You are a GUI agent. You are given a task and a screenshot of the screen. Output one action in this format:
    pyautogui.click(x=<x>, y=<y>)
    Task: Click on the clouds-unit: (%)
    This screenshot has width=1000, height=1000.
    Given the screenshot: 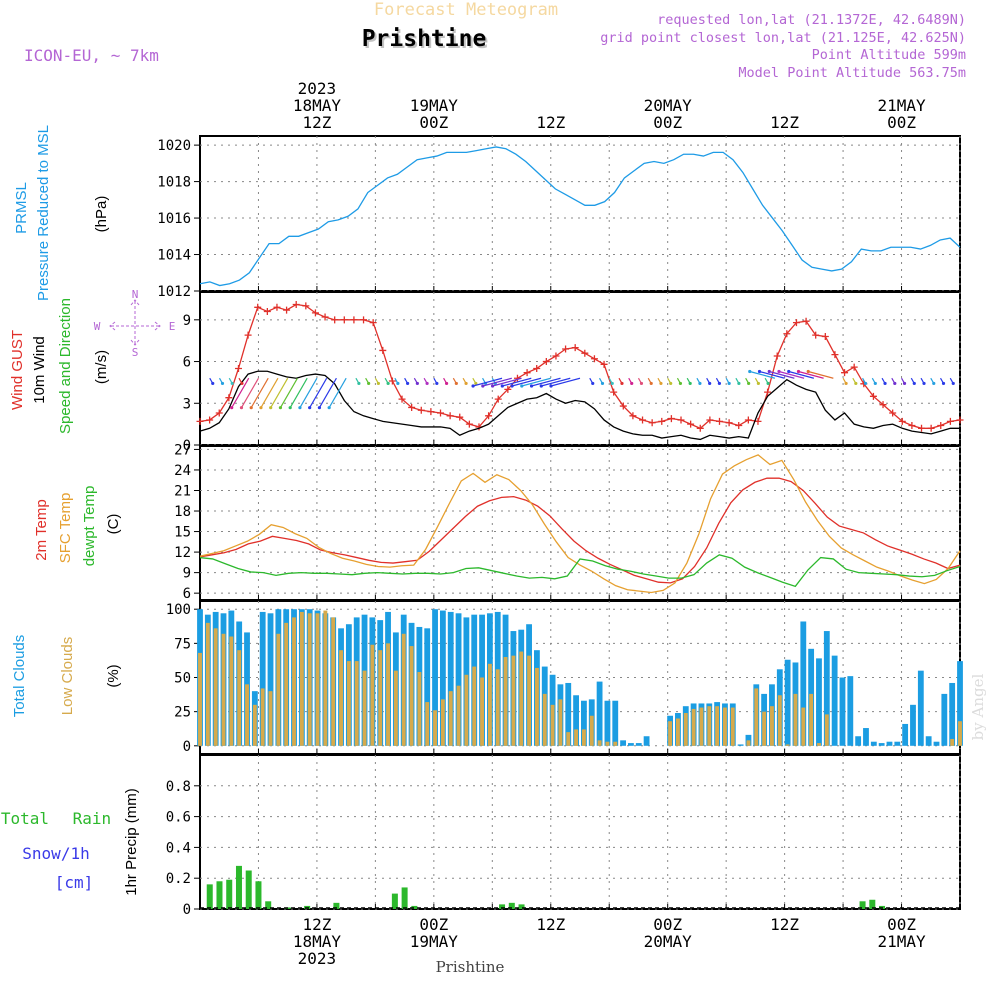 What is the action you would take?
    pyautogui.click(x=113, y=675)
    